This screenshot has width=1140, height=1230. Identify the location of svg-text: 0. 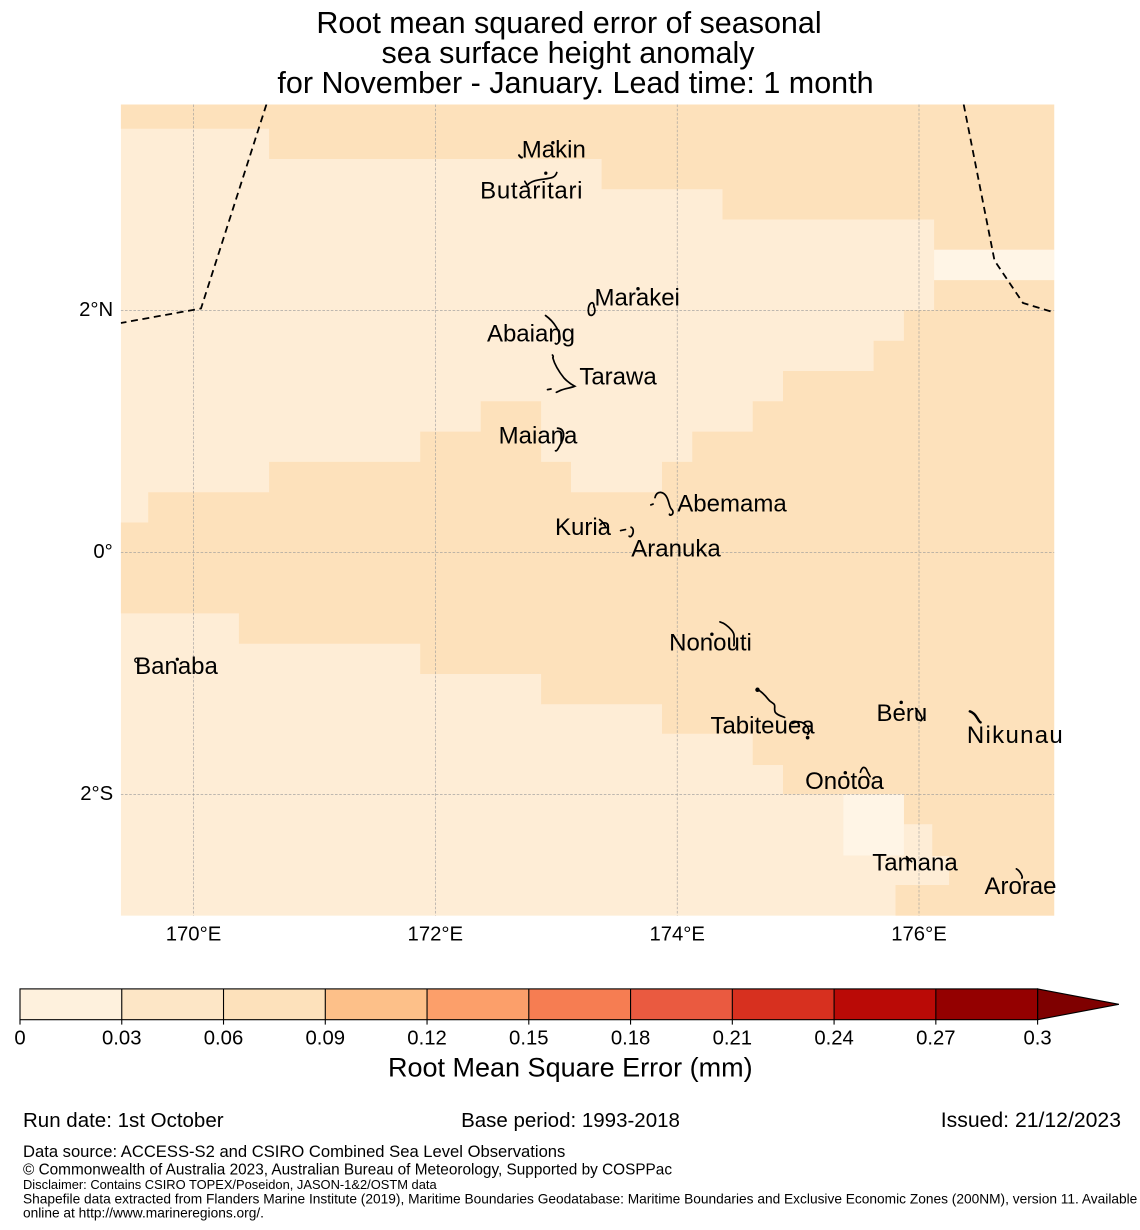
(19, 1039).